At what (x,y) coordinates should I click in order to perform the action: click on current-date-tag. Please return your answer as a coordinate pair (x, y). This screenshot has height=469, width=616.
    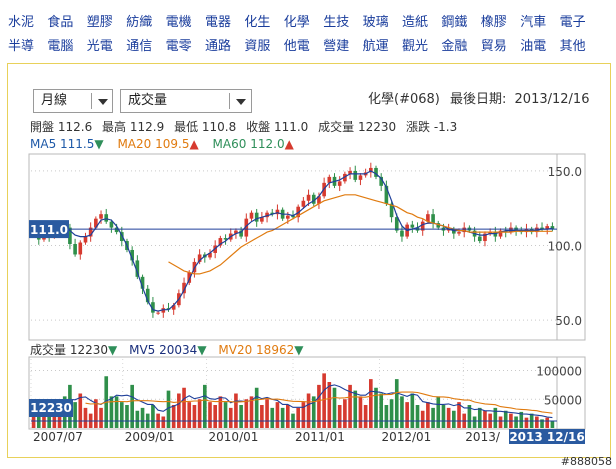
    Looking at the image, I should click on (547, 436).